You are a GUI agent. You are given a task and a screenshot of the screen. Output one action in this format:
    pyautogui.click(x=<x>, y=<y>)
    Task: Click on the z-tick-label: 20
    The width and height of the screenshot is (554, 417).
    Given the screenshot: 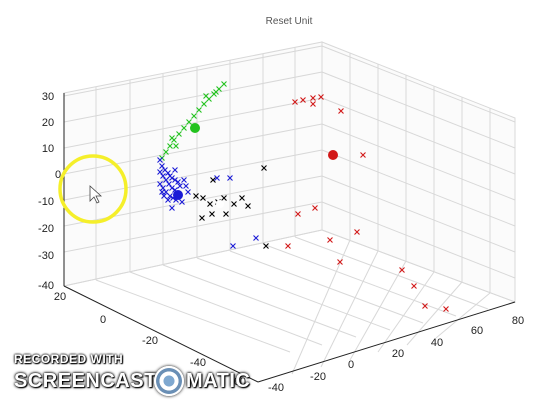 What is the action you would take?
    pyautogui.click(x=48, y=123)
    